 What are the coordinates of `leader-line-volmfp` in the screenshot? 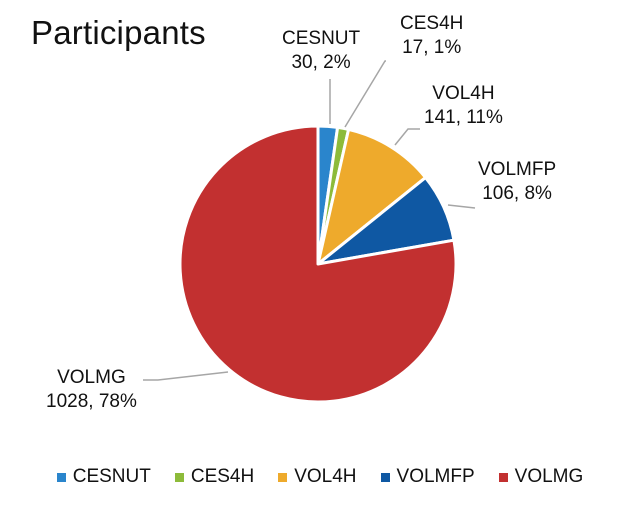 It's located at (461, 206).